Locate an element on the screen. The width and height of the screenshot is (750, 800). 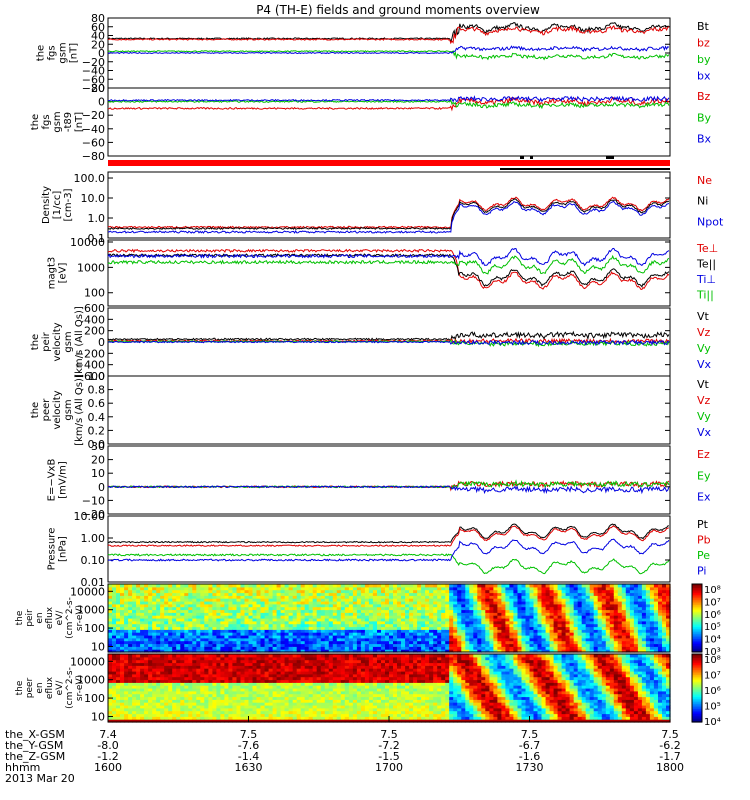
y-axis-label: peir is located at coordinates (46, 341).